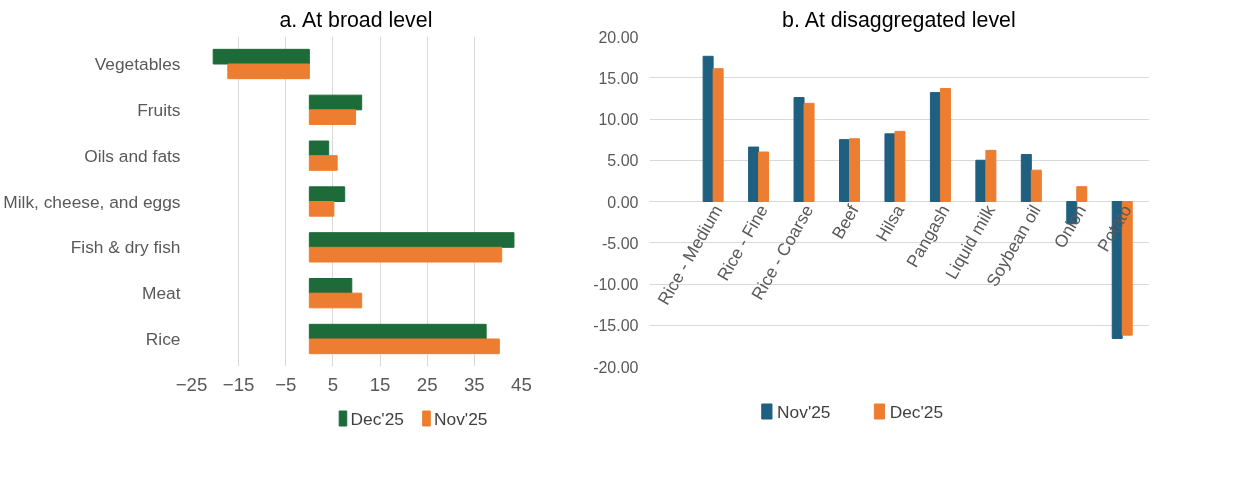 The width and height of the screenshot is (1238, 502). I want to click on x-tick-label: −15, so click(238, 384).